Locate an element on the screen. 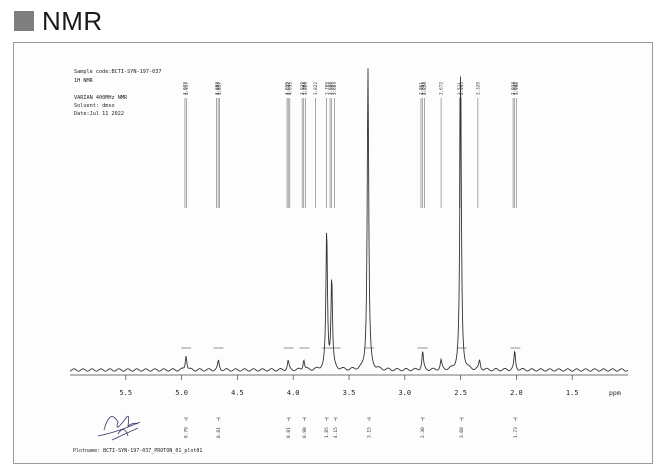 The width and height of the screenshot is (668, 470). peak-label-text: 4.673 is located at coordinates (219, 88).